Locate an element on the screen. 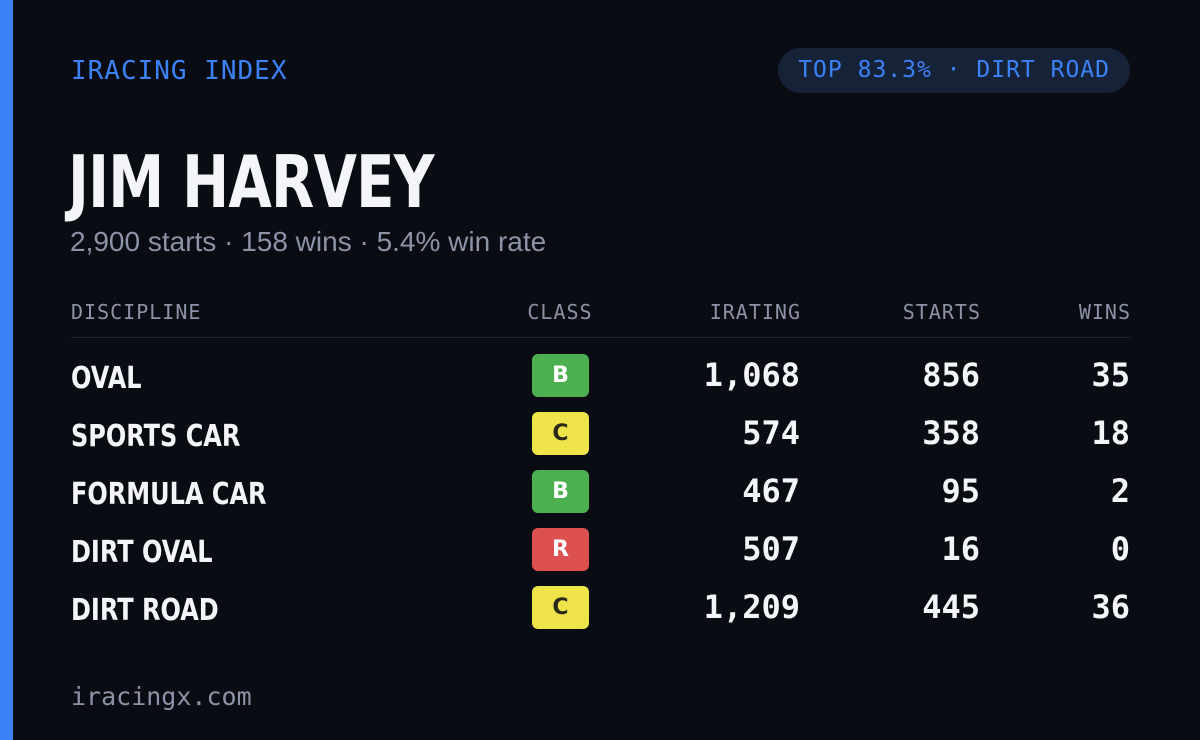  starts-value: 95 is located at coordinates (960, 491).